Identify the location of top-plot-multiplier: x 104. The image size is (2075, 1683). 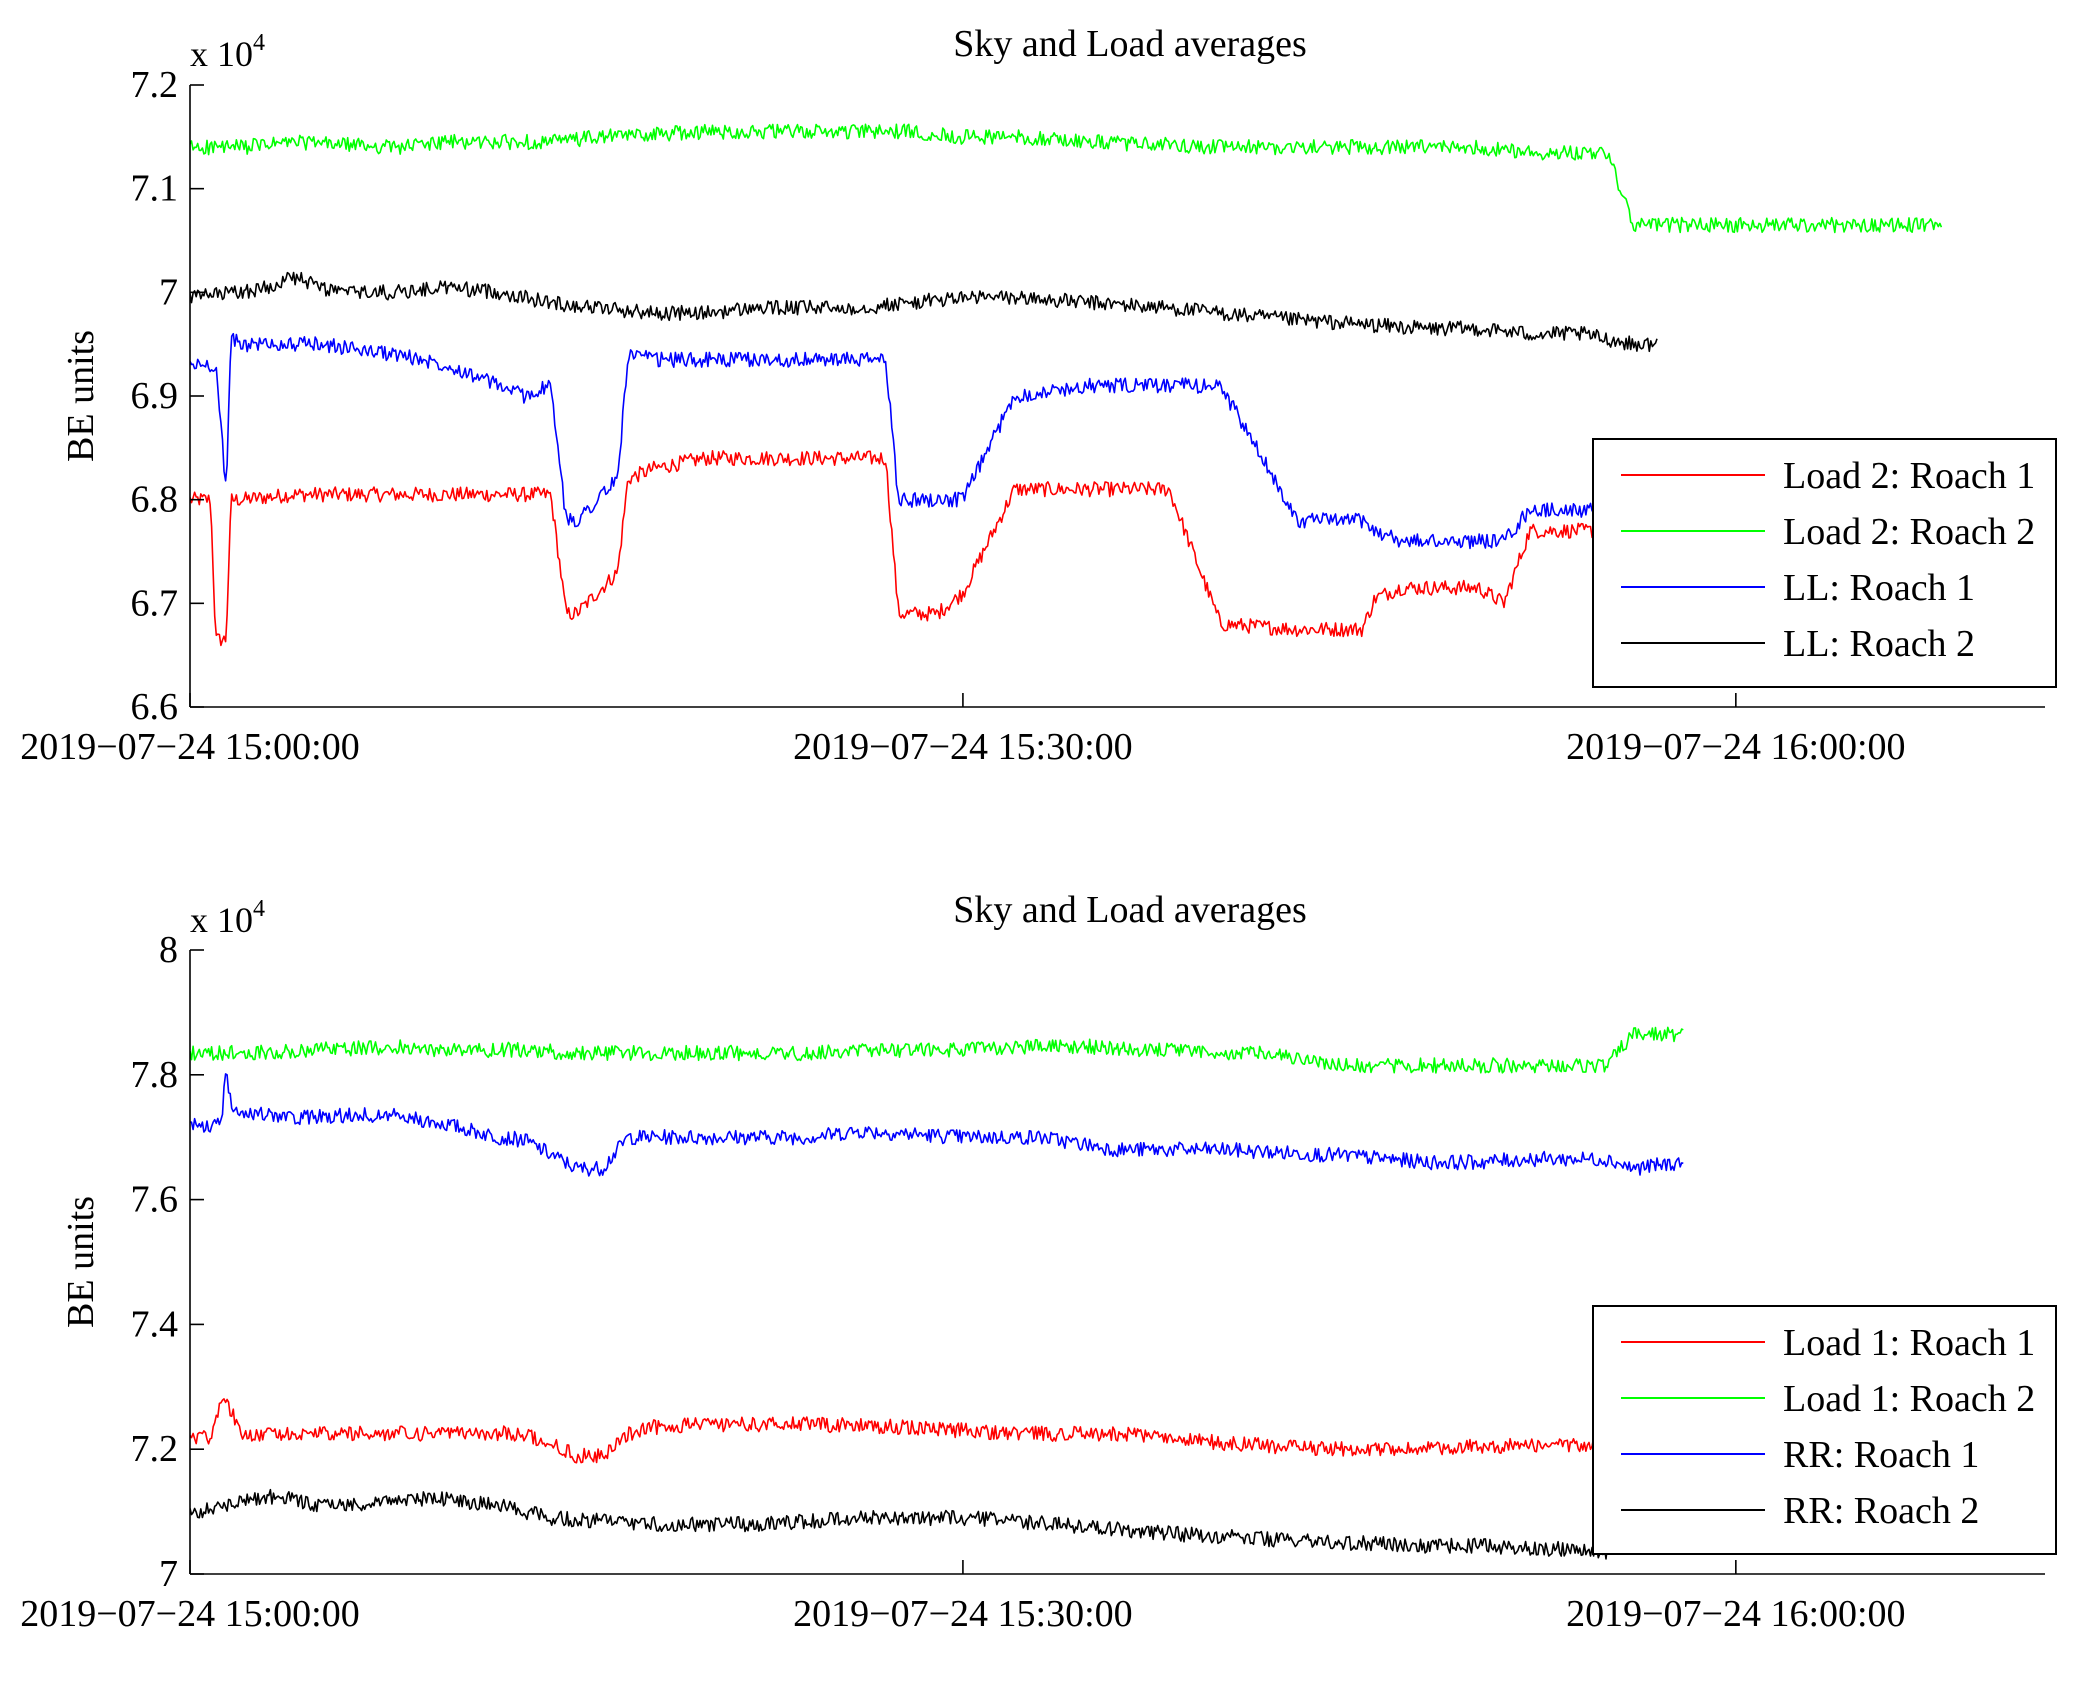
(227, 52).